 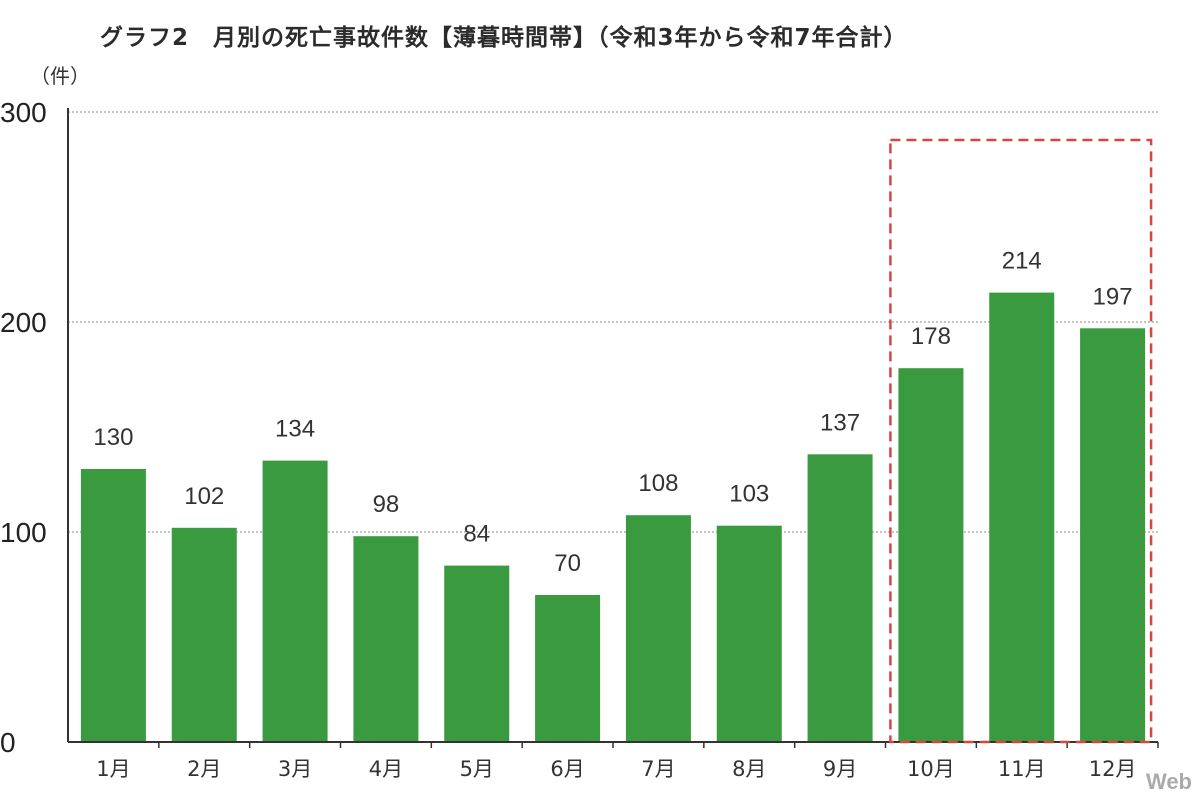 I want to click on category-label: 11月, so click(x=1022, y=769).